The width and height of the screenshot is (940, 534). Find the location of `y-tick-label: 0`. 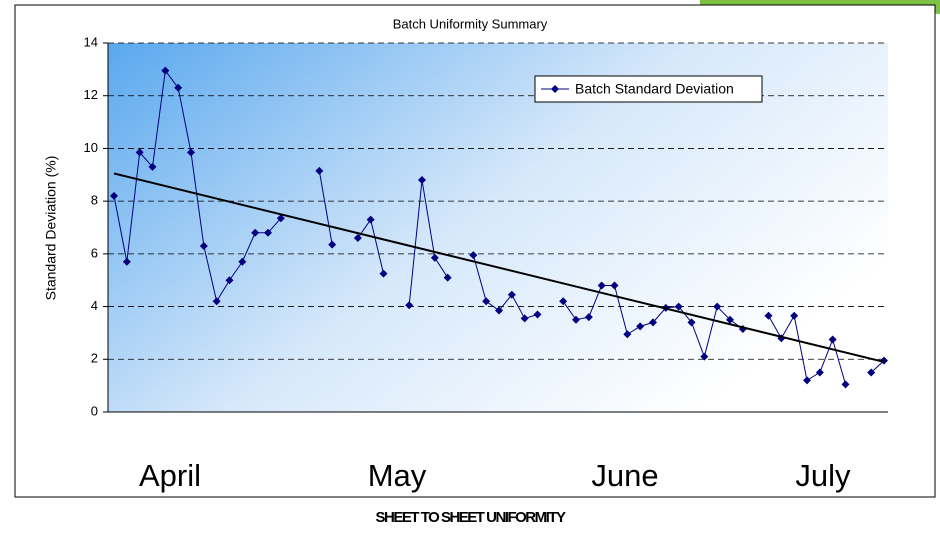

y-tick-label: 0 is located at coordinates (94, 410).